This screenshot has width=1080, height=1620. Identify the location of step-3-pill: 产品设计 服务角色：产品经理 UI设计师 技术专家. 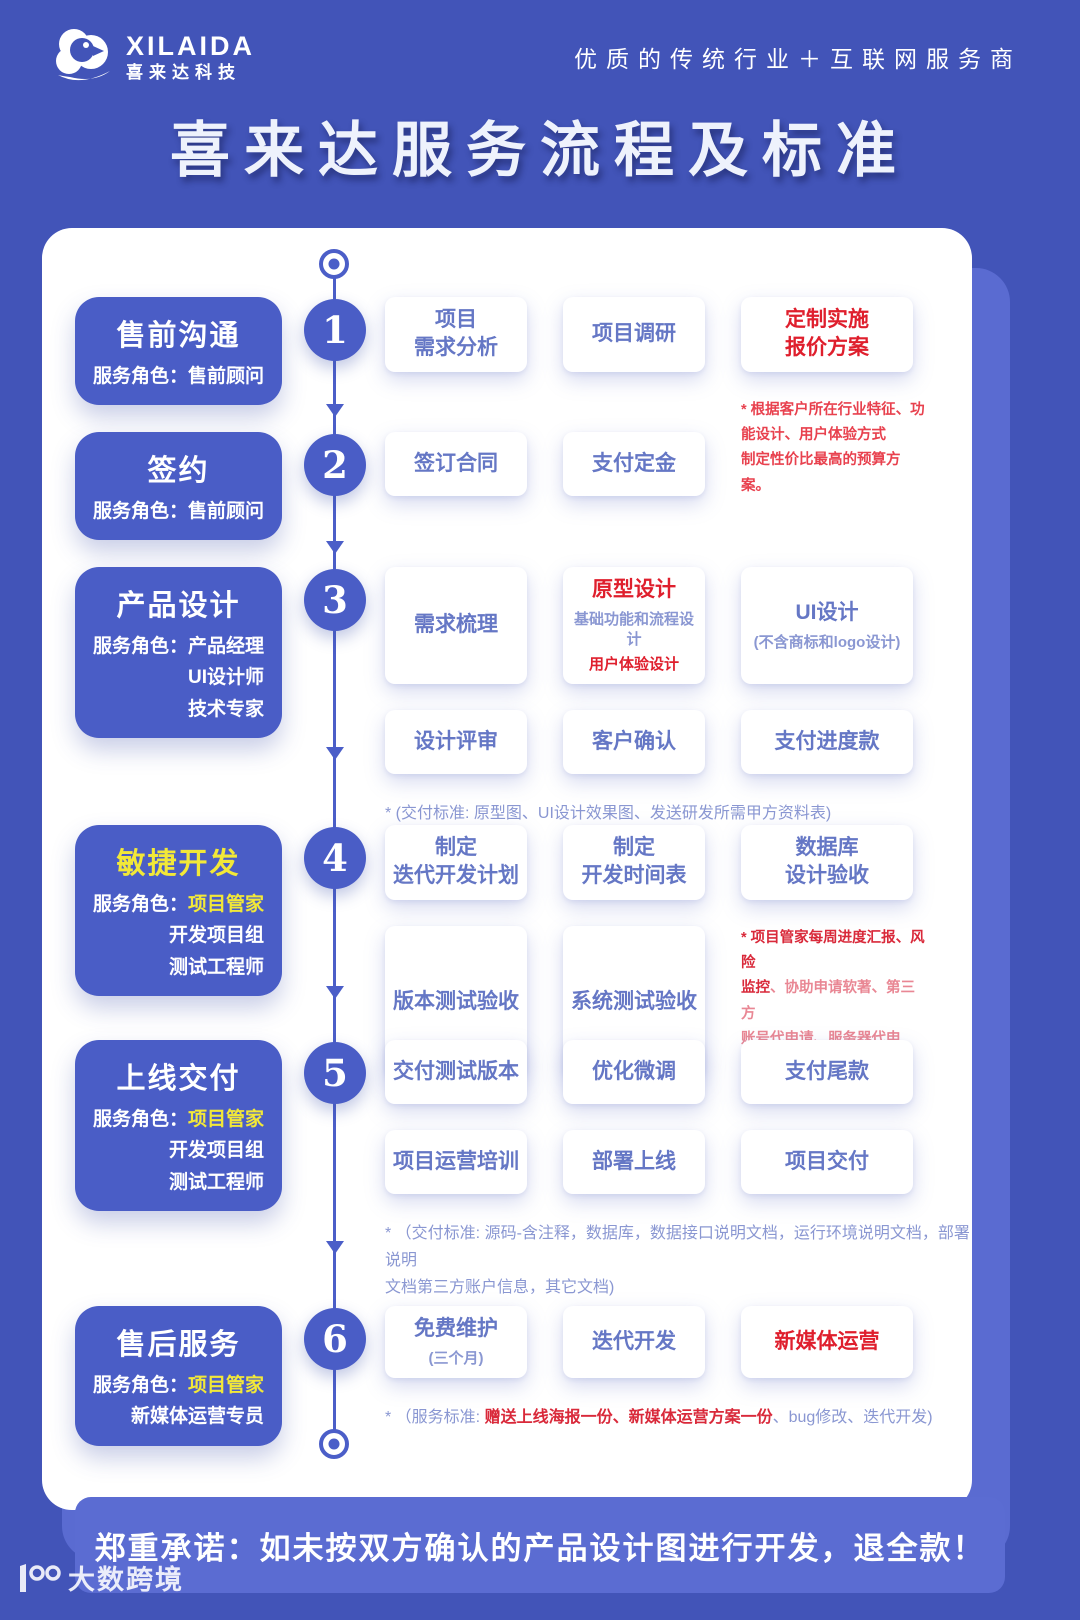
(178, 653).